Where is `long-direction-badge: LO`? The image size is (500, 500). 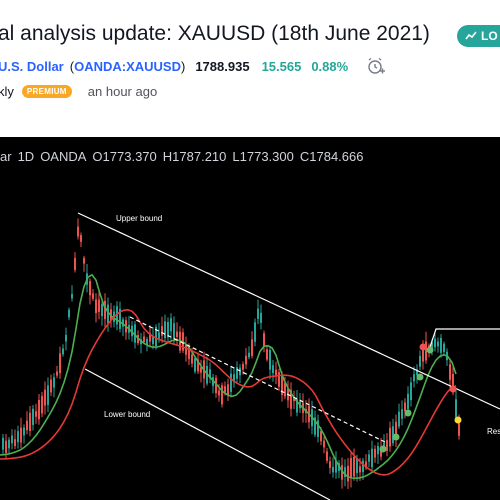 long-direction-badge: LO is located at coordinates (478, 36).